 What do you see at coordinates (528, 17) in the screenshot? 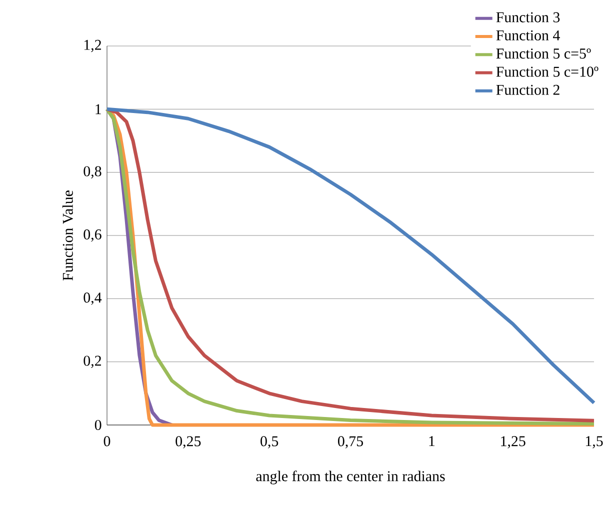
I see `legend-label: Function 3` at bounding box center [528, 17].